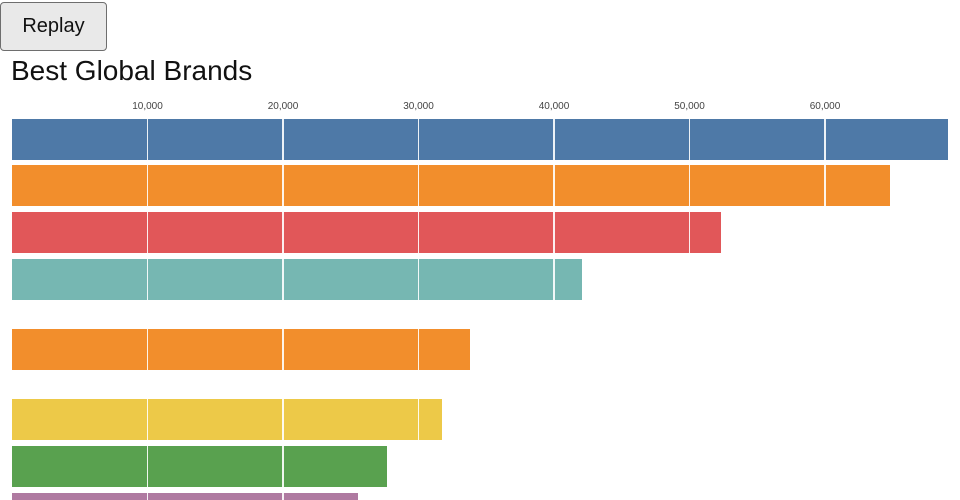  Describe the element at coordinates (283, 106) in the screenshot. I see `axis-tick-label: 20,000` at that location.